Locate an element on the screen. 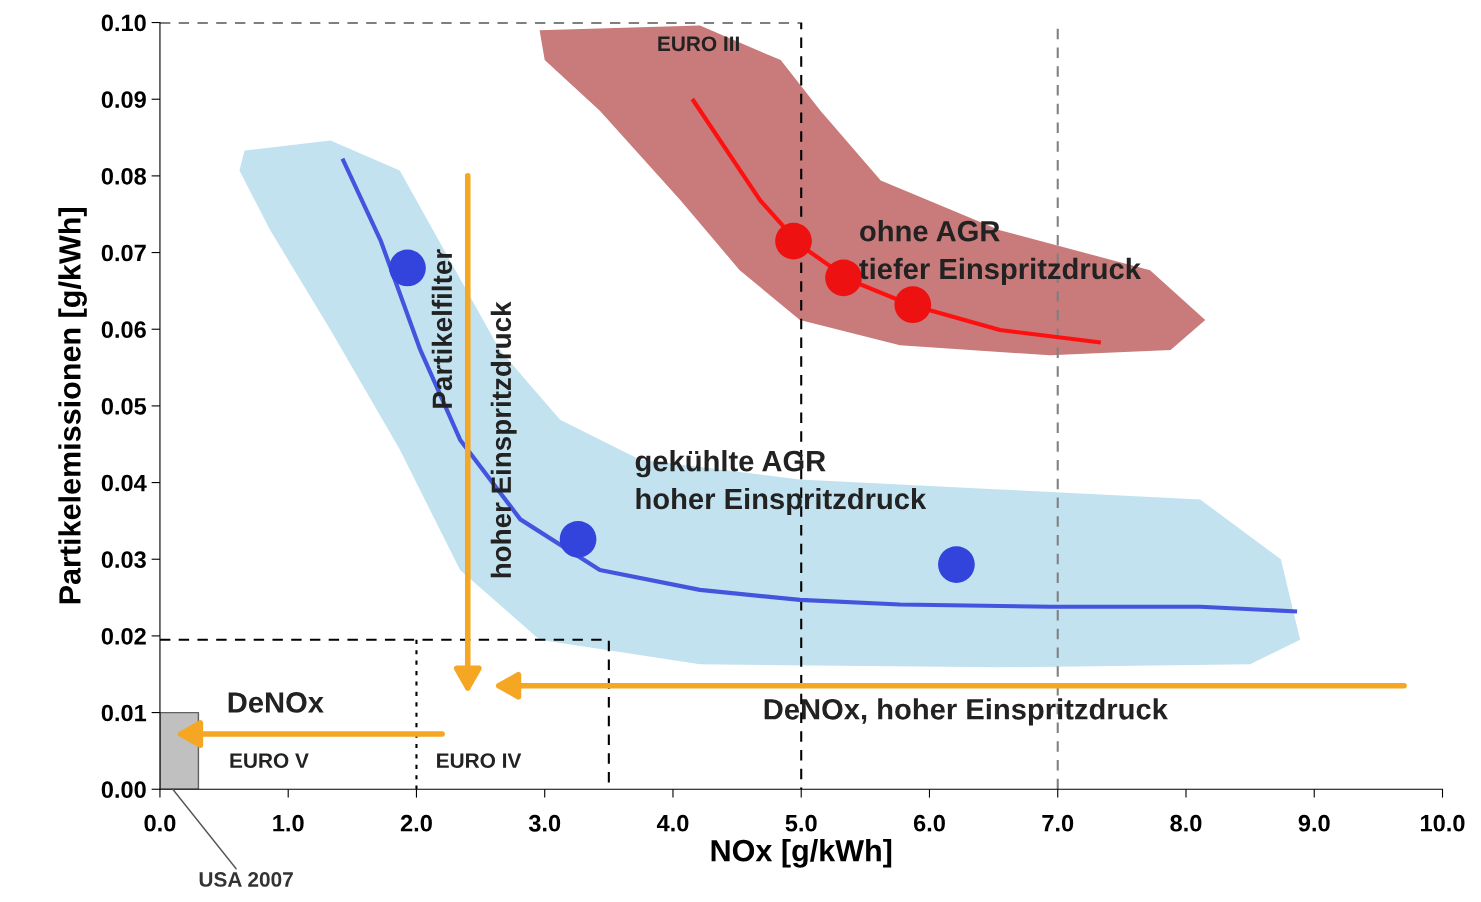  annotation: EURO V is located at coordinates (269, 761).